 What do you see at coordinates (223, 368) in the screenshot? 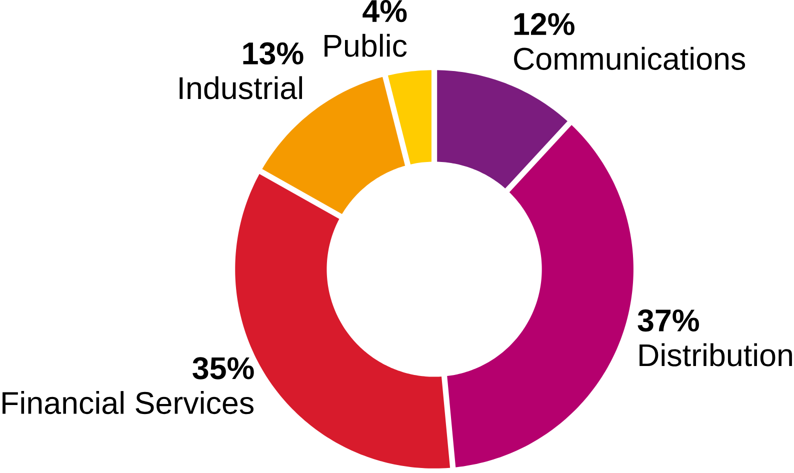
I see `data-label: 35%` at bounding box center [223, 368].